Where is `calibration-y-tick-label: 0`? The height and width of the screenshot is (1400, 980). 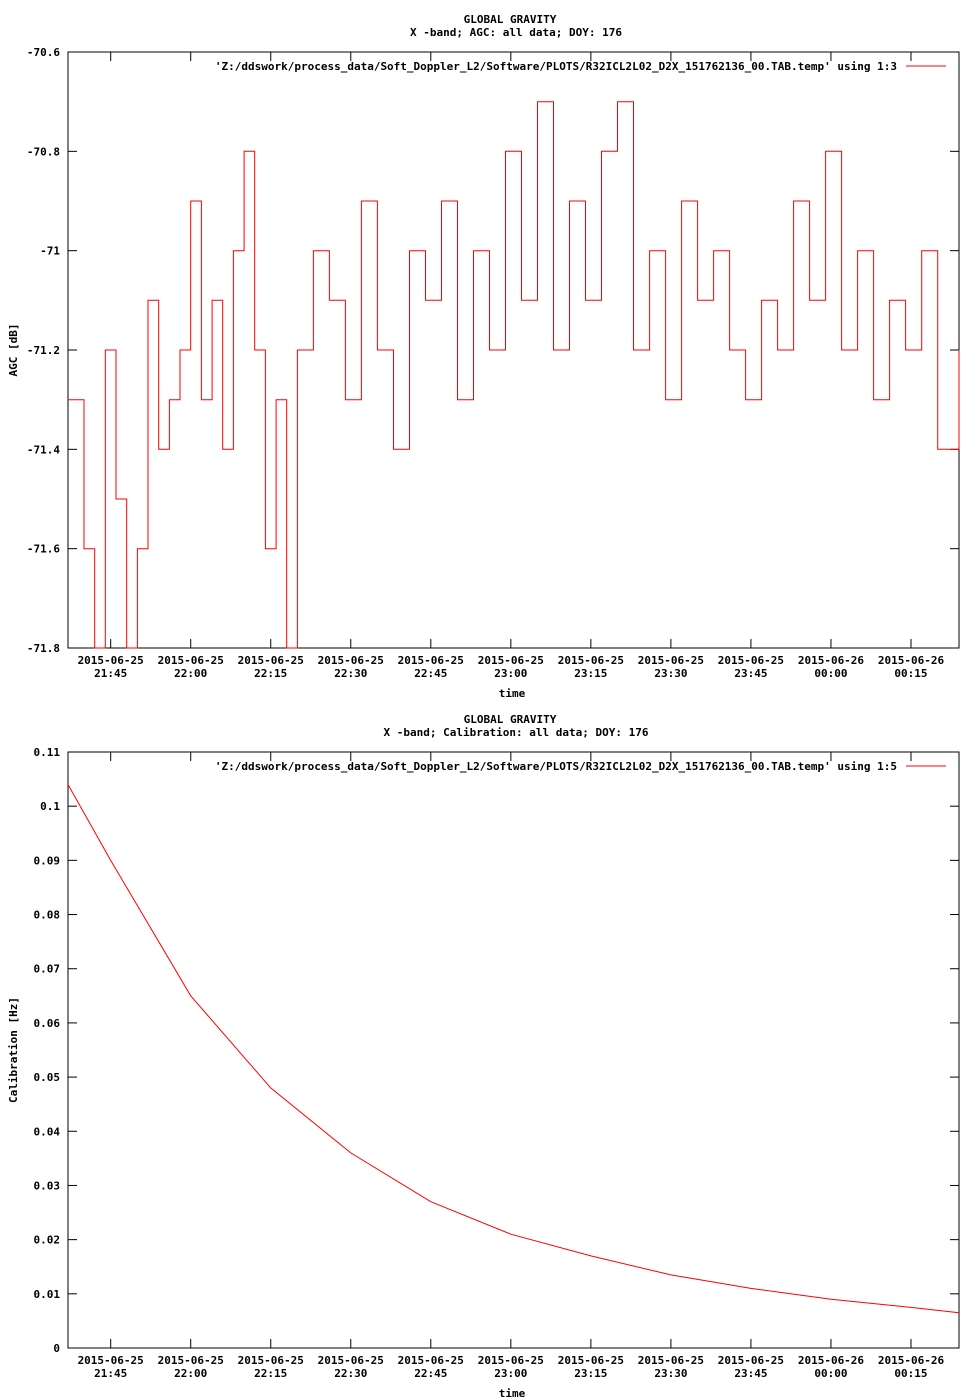 calibration-y-tick-label: 0 is located at coordinates (56, 1348).